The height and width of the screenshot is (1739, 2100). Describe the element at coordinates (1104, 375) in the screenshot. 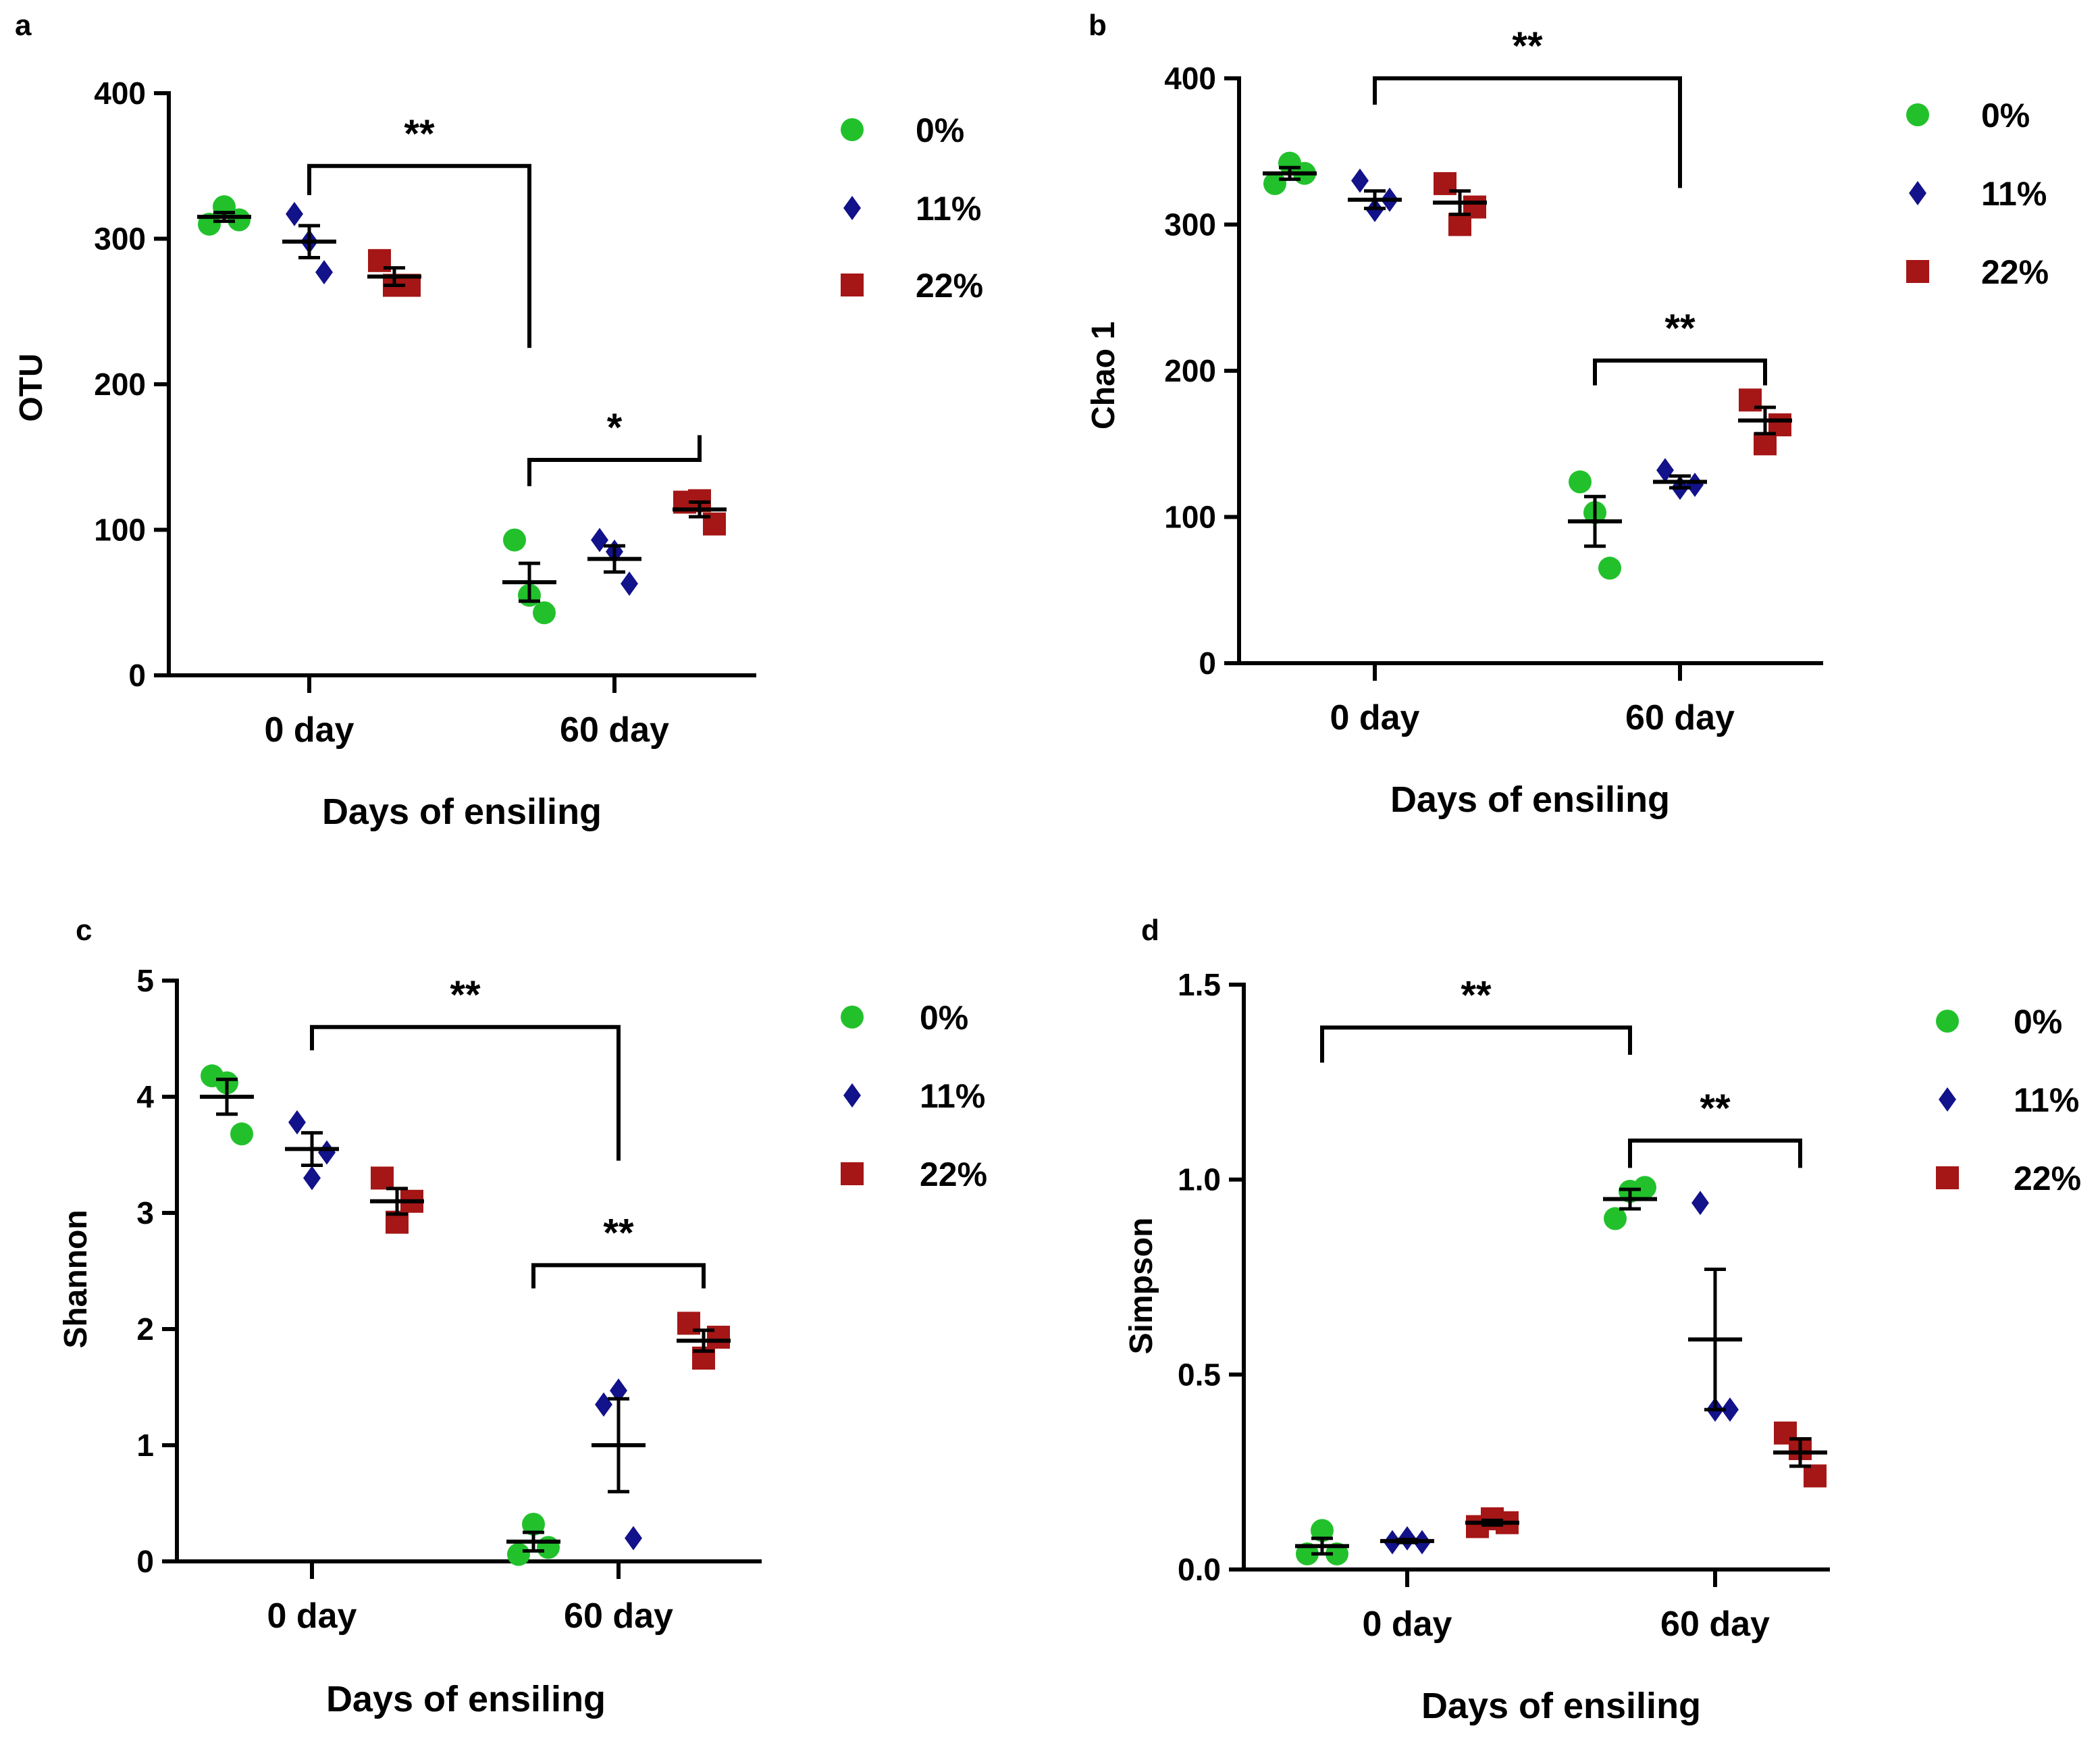

I see `y-axis-title-b: Chao 1` at that location.